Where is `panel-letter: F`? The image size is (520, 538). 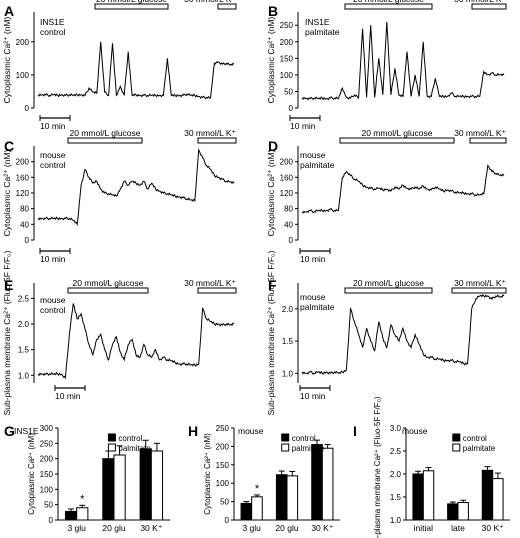
panel-letter: F is located at coordinates (272, 285).